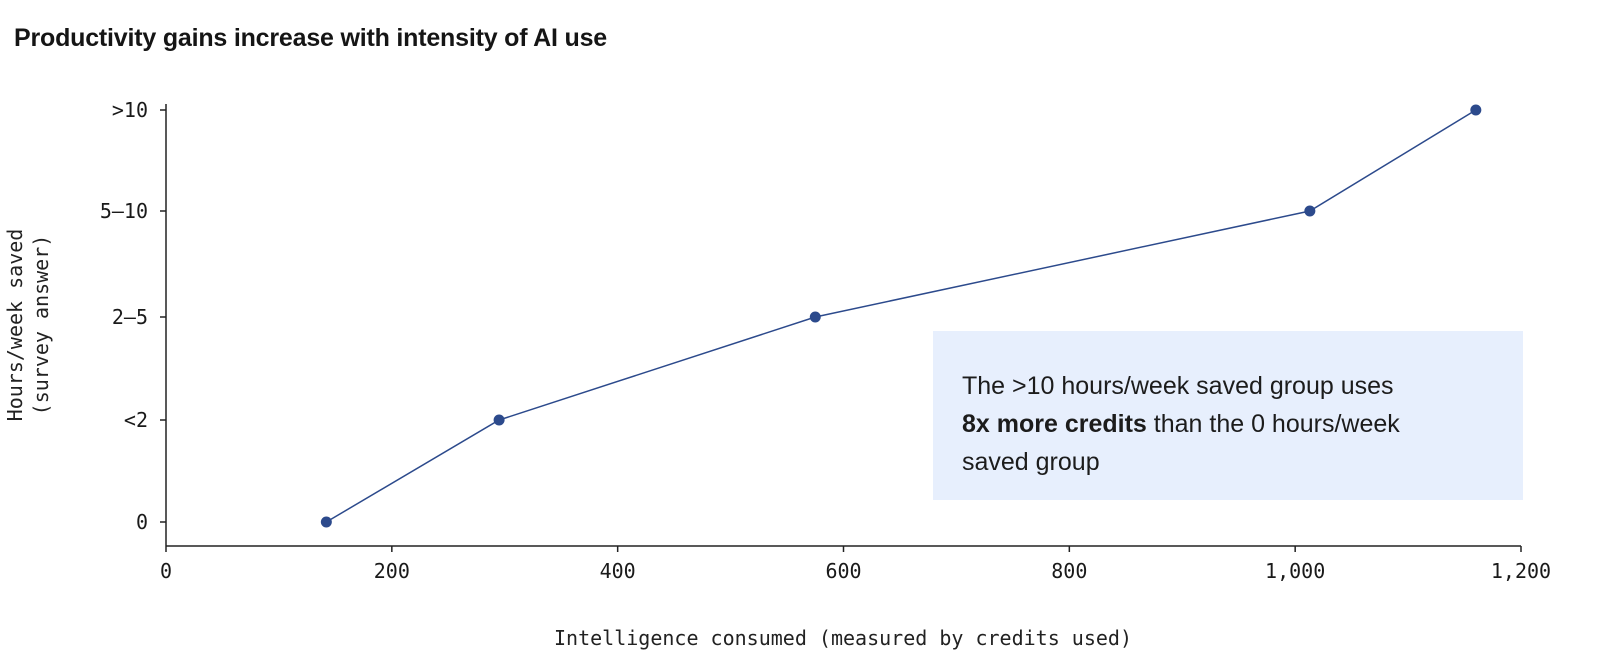  Describe the element at coordinates (1273, 424) in the screenshot. I see `annotation-line-2-rest: than the 0 hours/week` at that location.